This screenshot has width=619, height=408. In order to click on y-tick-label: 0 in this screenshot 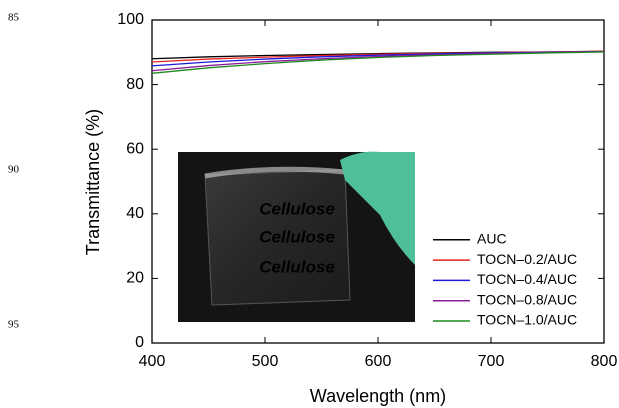, I will do `click(139, 342)`.